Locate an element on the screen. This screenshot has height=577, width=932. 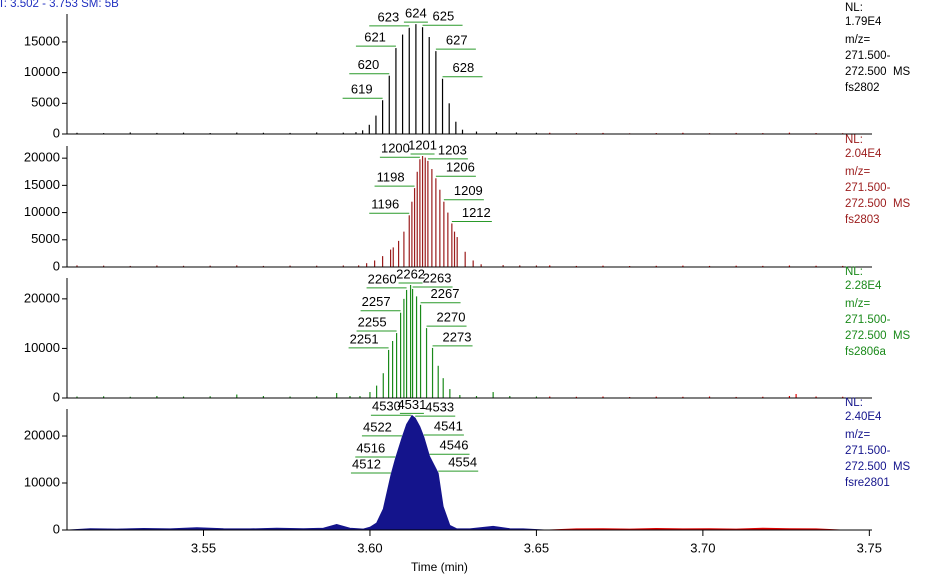
peak-label: 1200 is located at coordinates (395, 148).